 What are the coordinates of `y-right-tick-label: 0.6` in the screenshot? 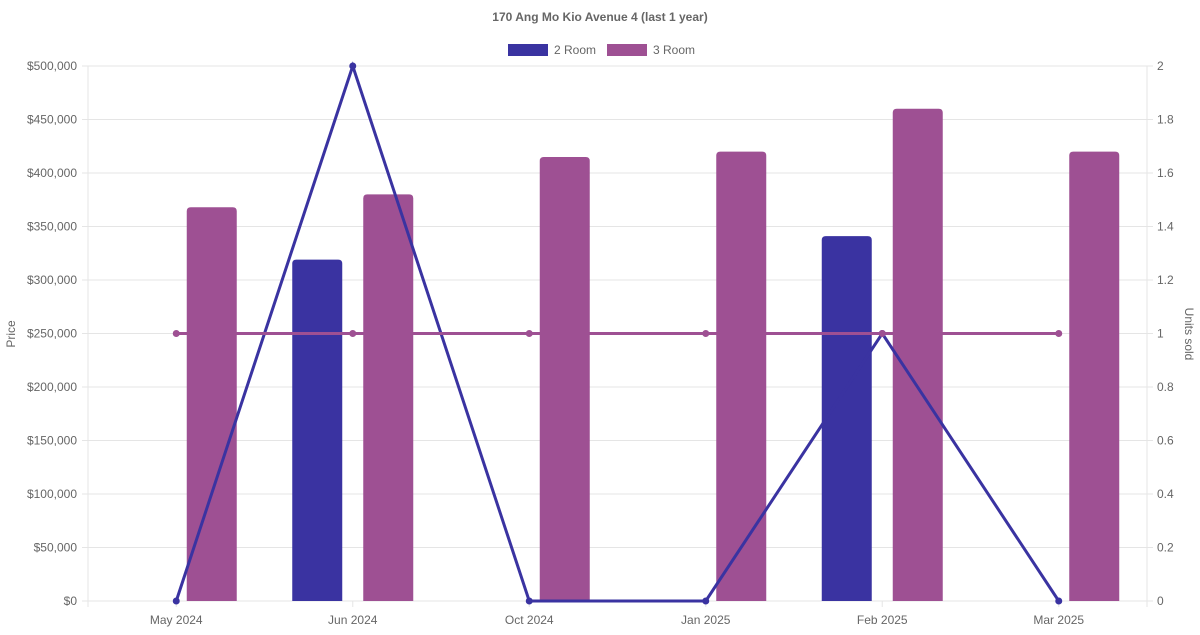 It's located at (1165, 441).